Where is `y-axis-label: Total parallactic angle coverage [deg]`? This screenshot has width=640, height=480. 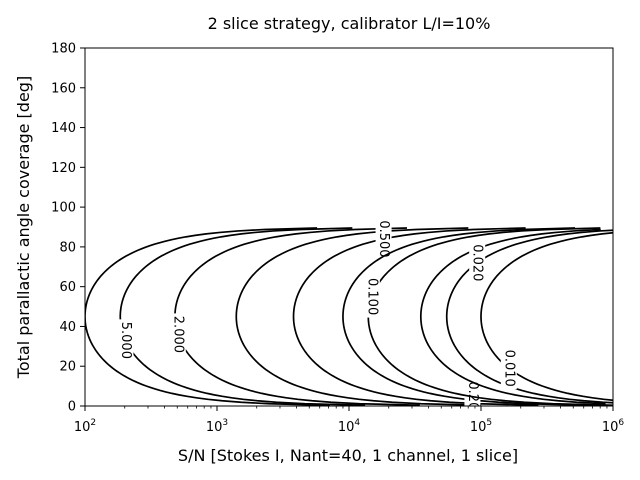 y-axis-label: Total parallactic angle coverage [deg] is located at coordinates (23, 227).